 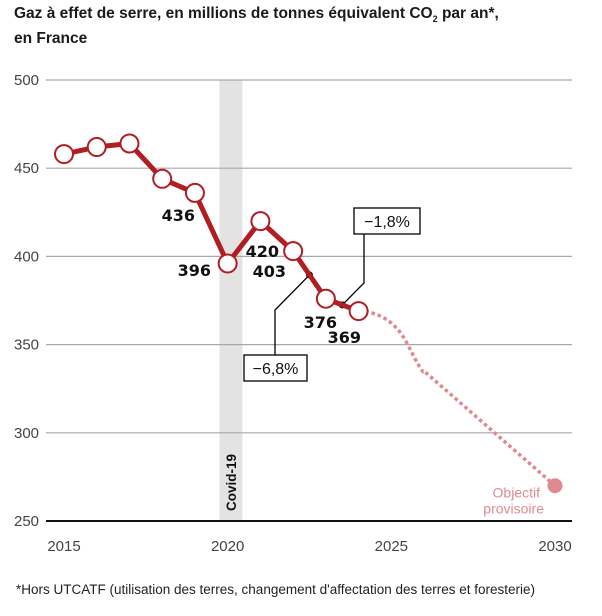 What do you see at coordinates (26, 256) in the screenshot?
I see `y-tick-label: 400` at bounding box center [26, 256].